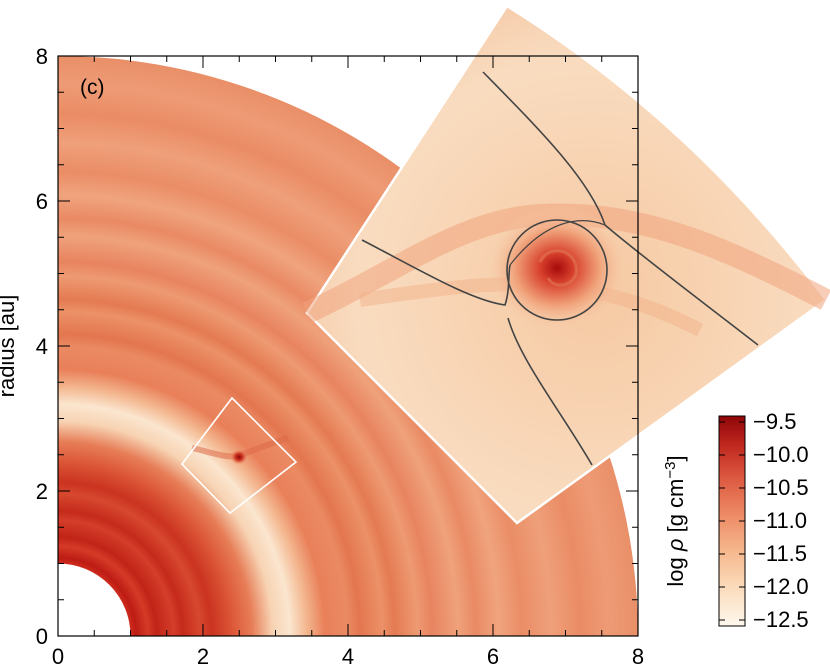  I want to click on x-tick-label: 4, so click(348, 656).